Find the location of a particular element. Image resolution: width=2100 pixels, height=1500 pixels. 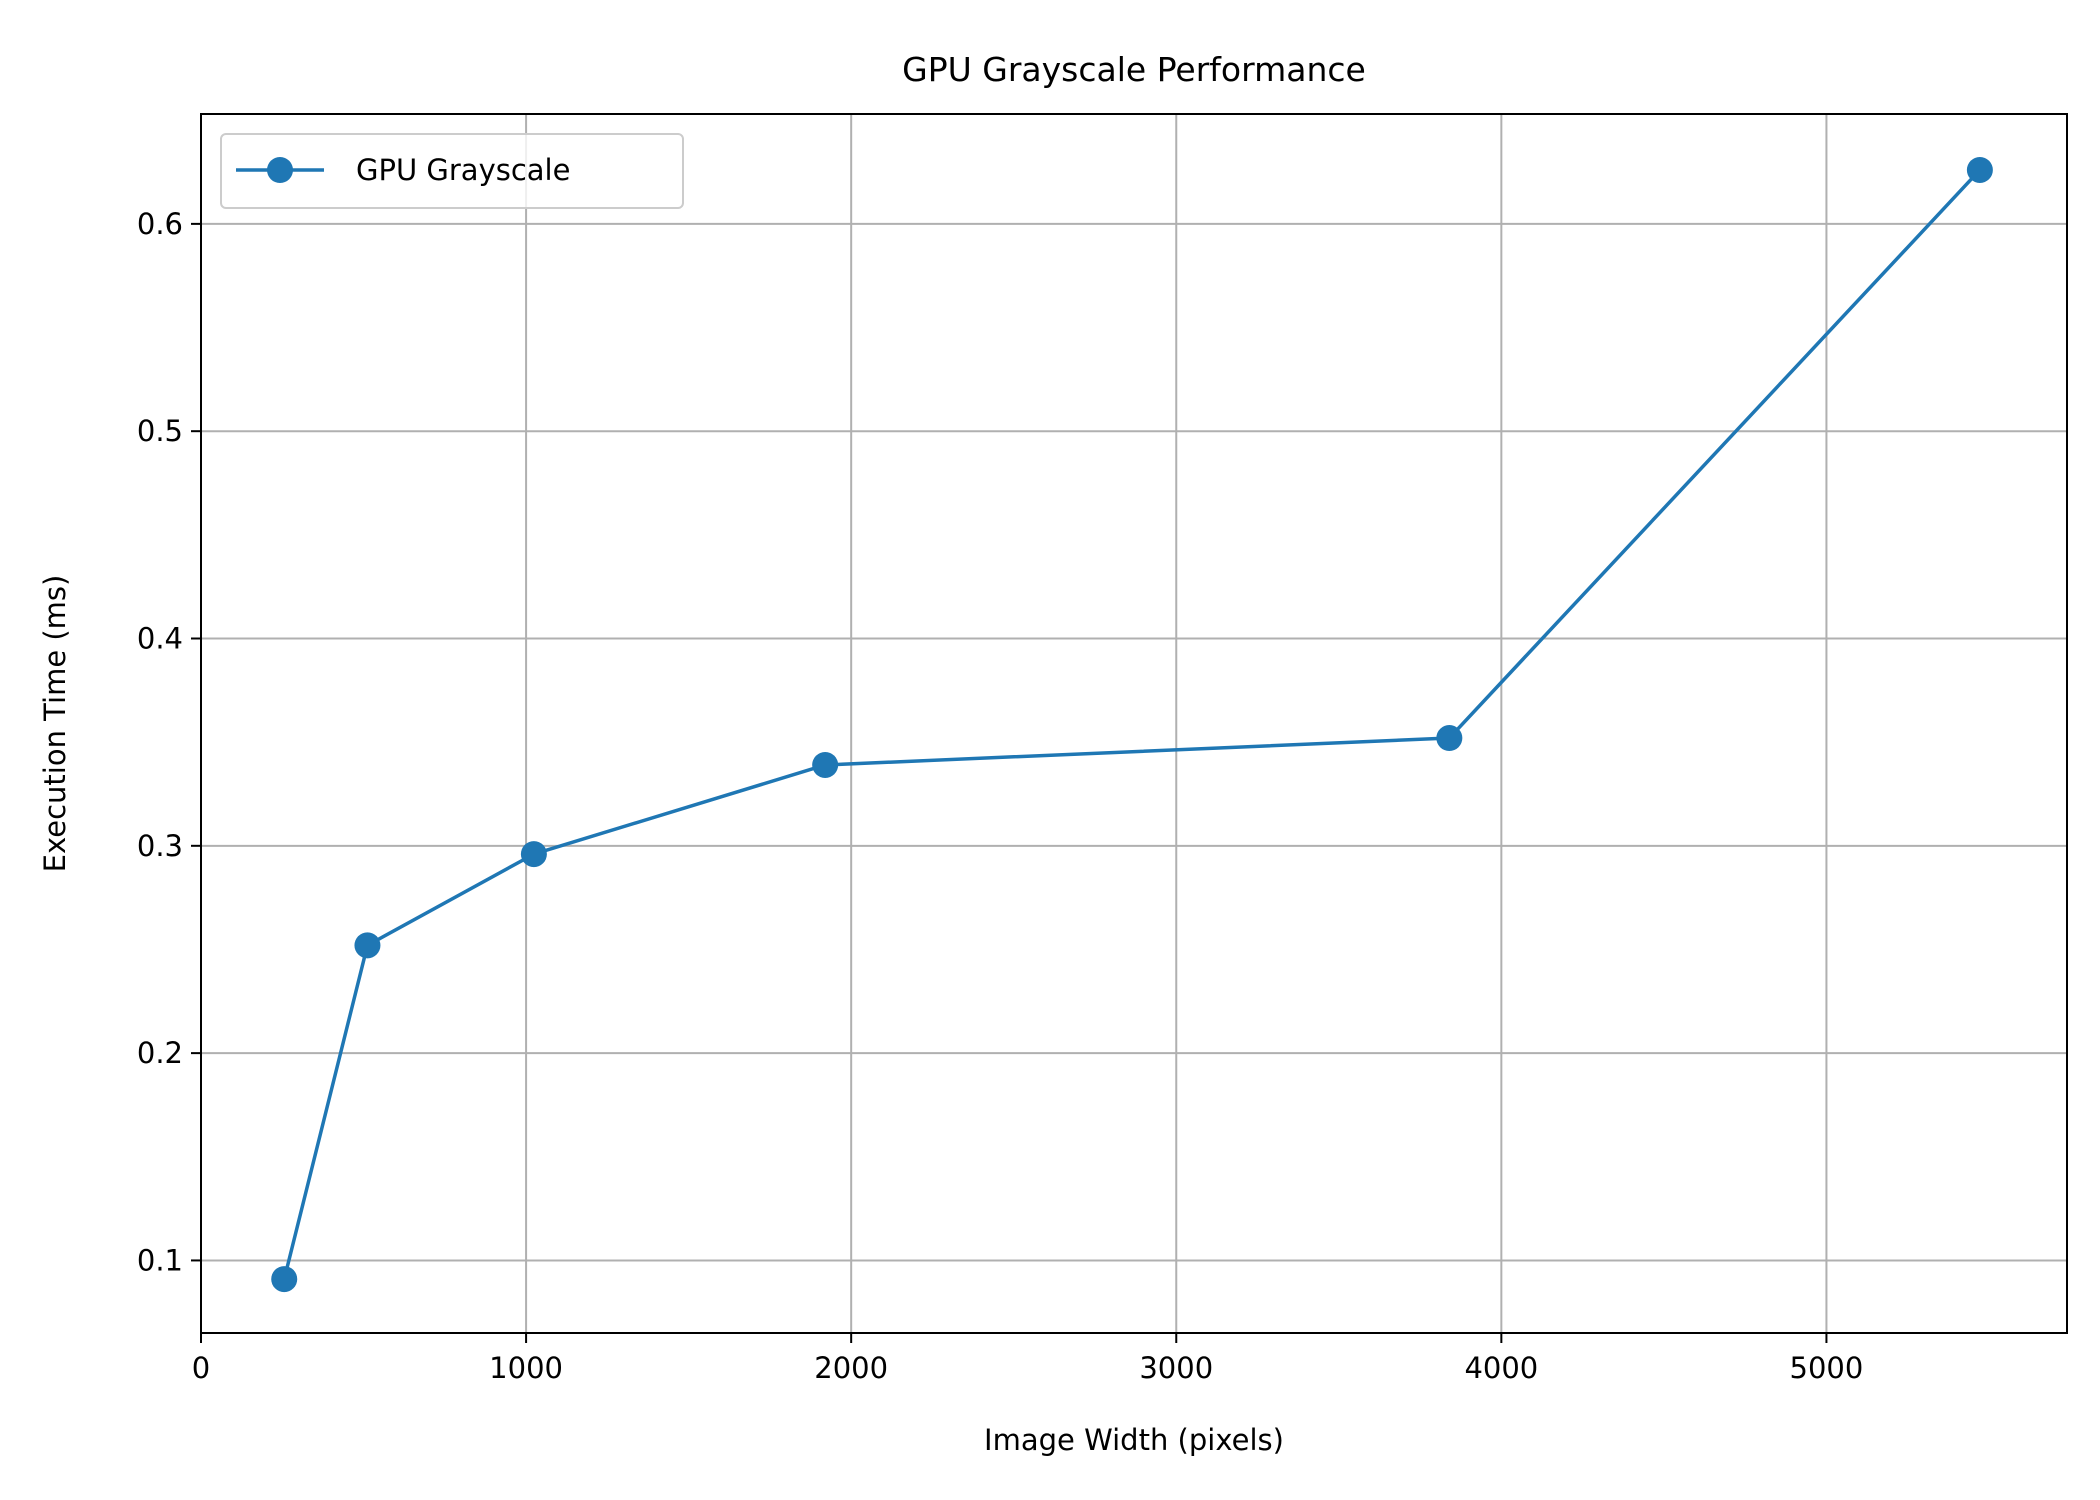

x-tick-label: 5000 is located at coordinates (1827, 1368).